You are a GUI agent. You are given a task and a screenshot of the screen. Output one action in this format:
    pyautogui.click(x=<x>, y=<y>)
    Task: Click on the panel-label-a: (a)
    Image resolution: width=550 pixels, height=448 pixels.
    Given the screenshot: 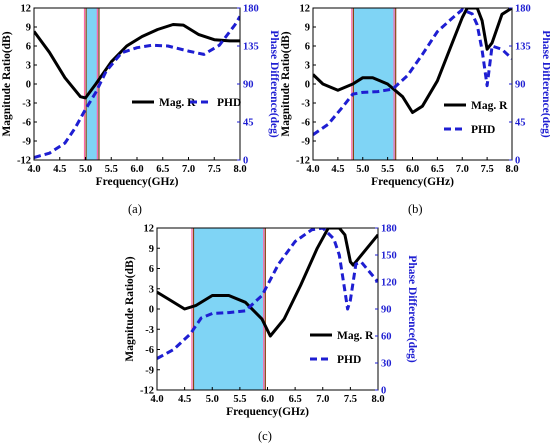 What is the action you would take?
    pyautogui.click(x=135, y=209)
    